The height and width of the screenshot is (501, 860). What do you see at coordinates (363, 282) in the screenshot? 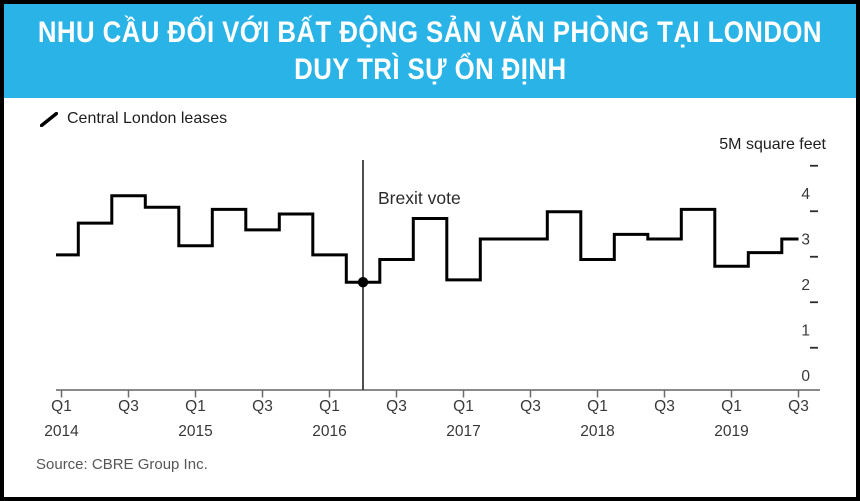
I see `brexit-vote-point` at bounding box center [363, 282].